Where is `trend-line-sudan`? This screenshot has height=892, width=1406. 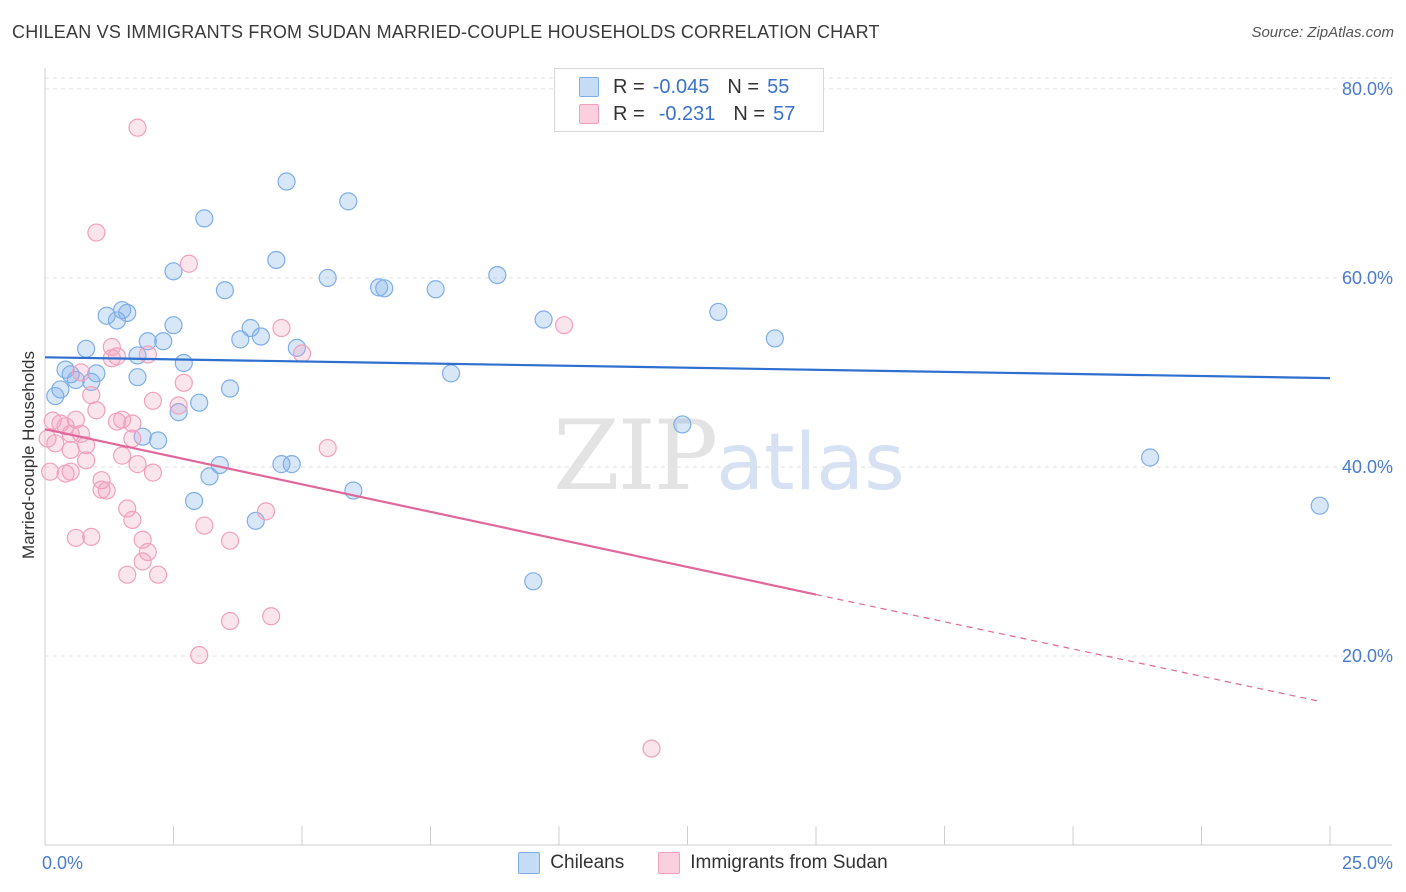 trend-line-sudan is located at coordinates (430, 512).